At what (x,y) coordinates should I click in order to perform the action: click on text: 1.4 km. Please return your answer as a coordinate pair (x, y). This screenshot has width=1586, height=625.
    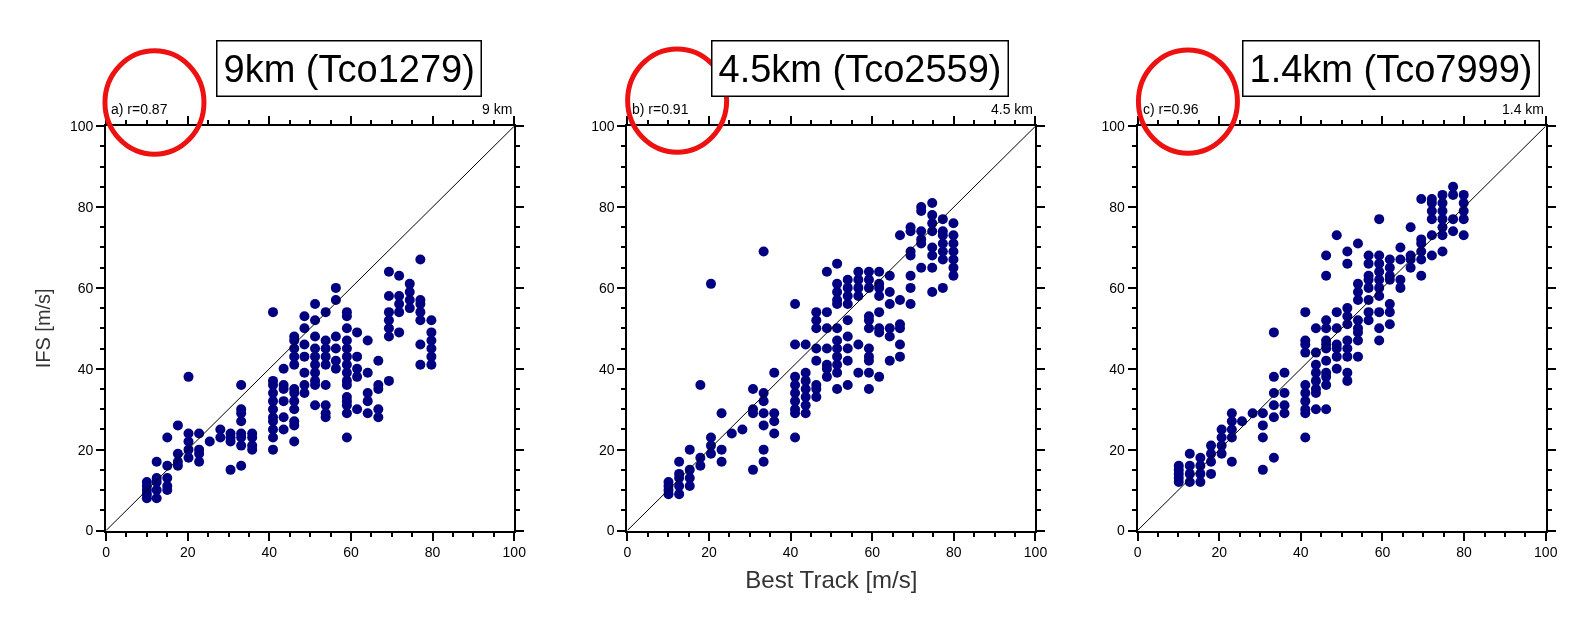
    Looking at the image, I should click on (1523, 109).